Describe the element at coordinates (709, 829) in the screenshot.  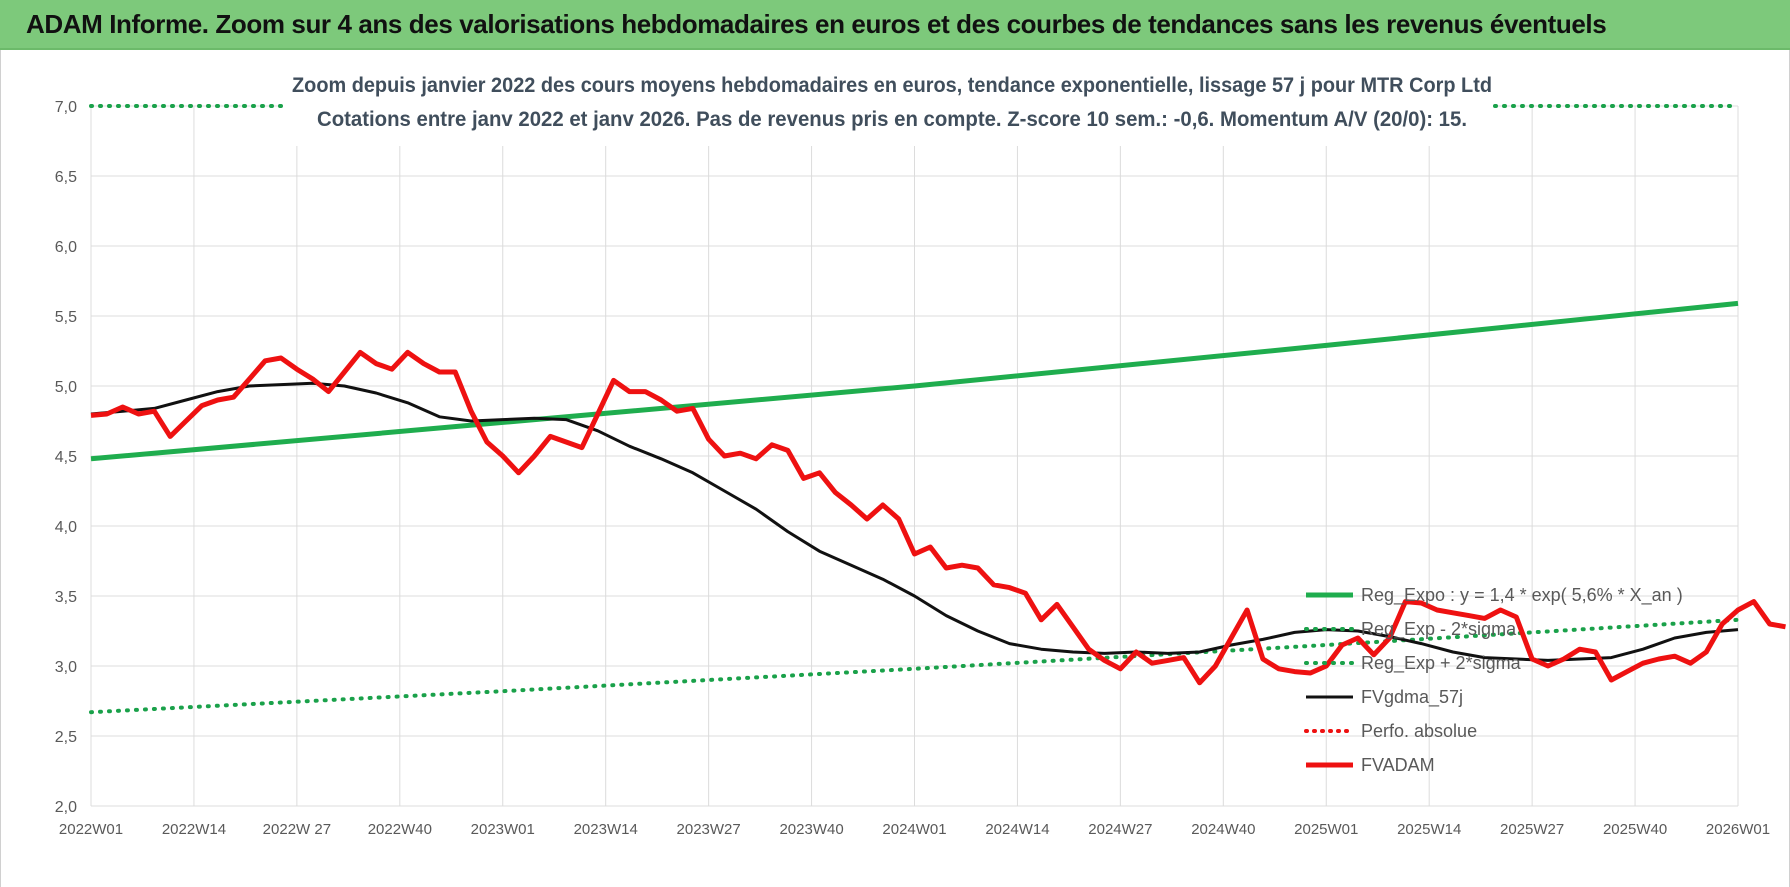
I see `x-tick-label: 2023W27` at that location.